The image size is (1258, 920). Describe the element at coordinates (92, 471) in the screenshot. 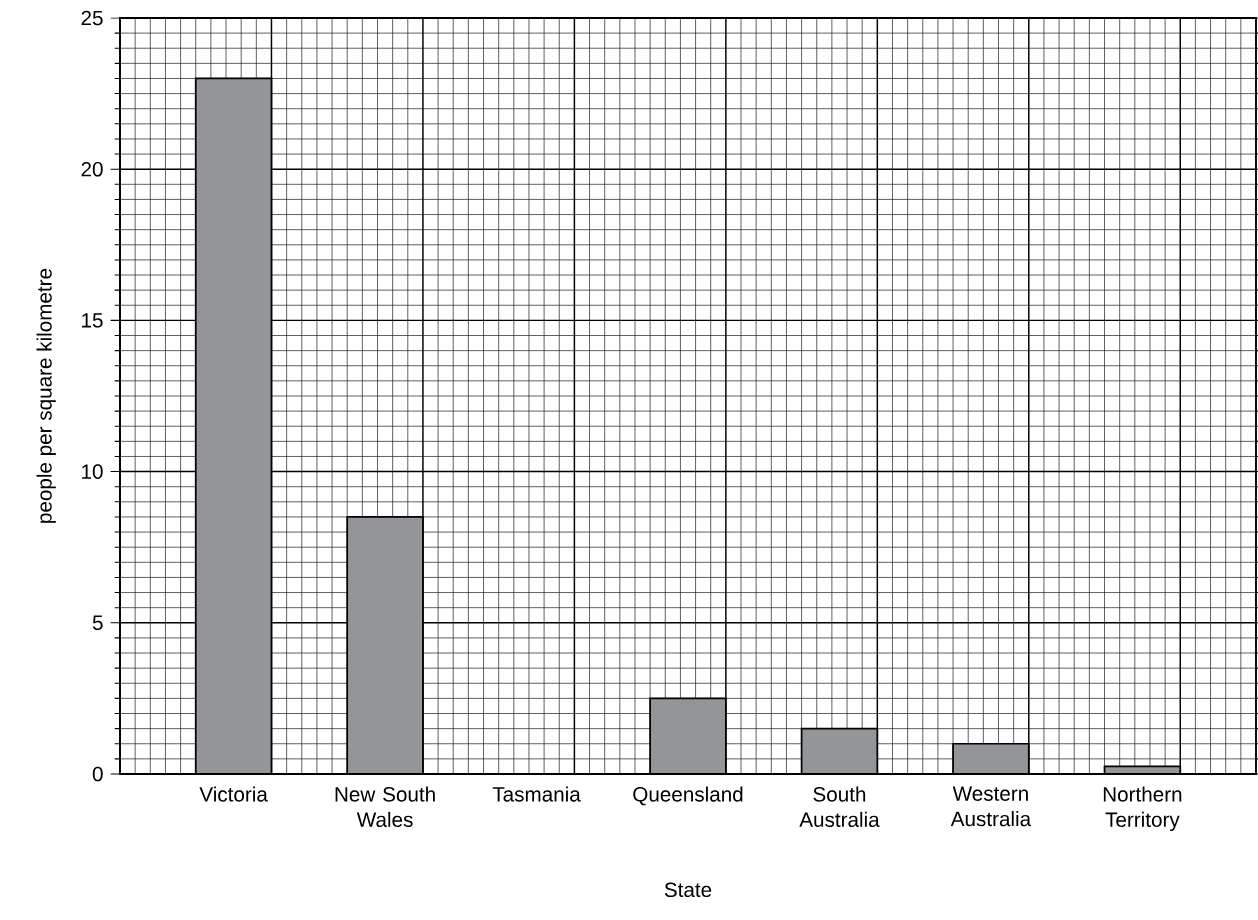

I see `y-tick-label: 10` at that location.